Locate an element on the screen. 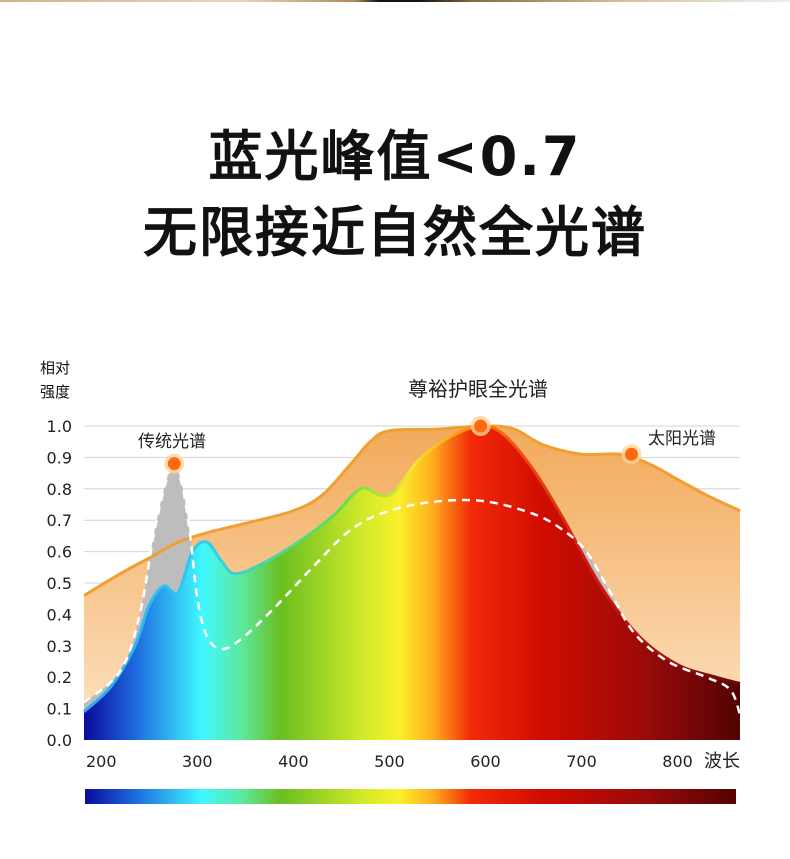 The width and height of the screenshot is (790, 859). y-tick-label: 0.9 is located at coordinates (59, 457).